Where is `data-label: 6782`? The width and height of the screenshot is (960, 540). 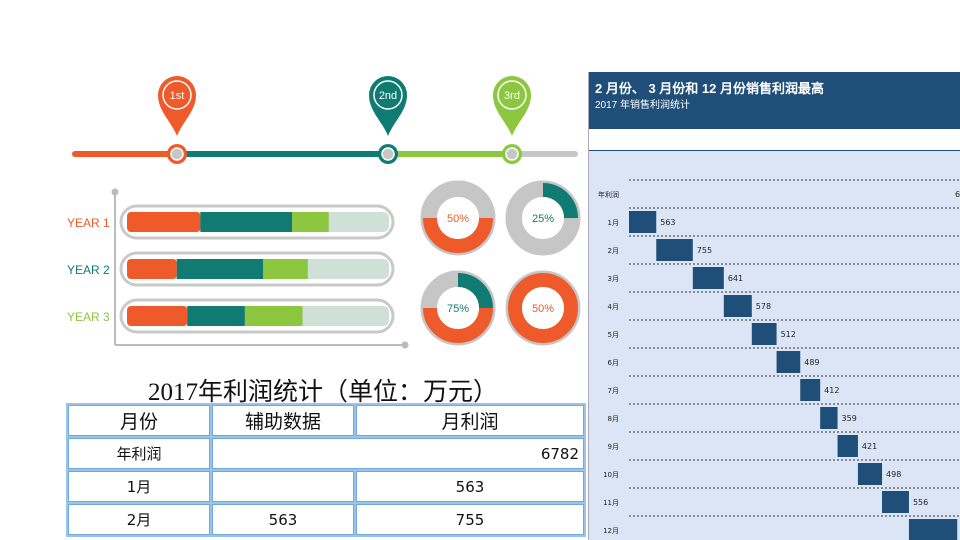 data-label: 6782 is located at coordinates (957, 194).